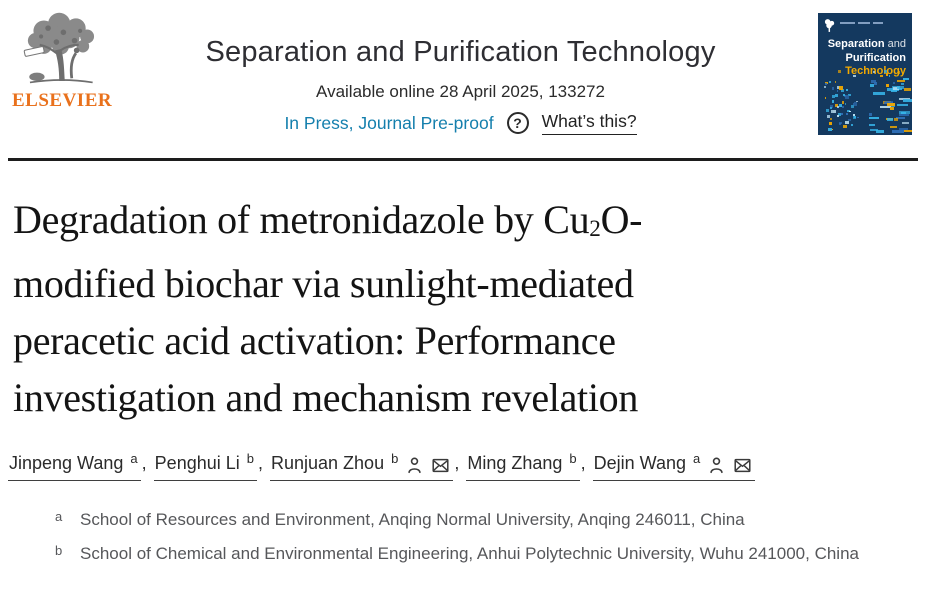  I want to click on cover-title-line3: Technology, so click(875, 71).